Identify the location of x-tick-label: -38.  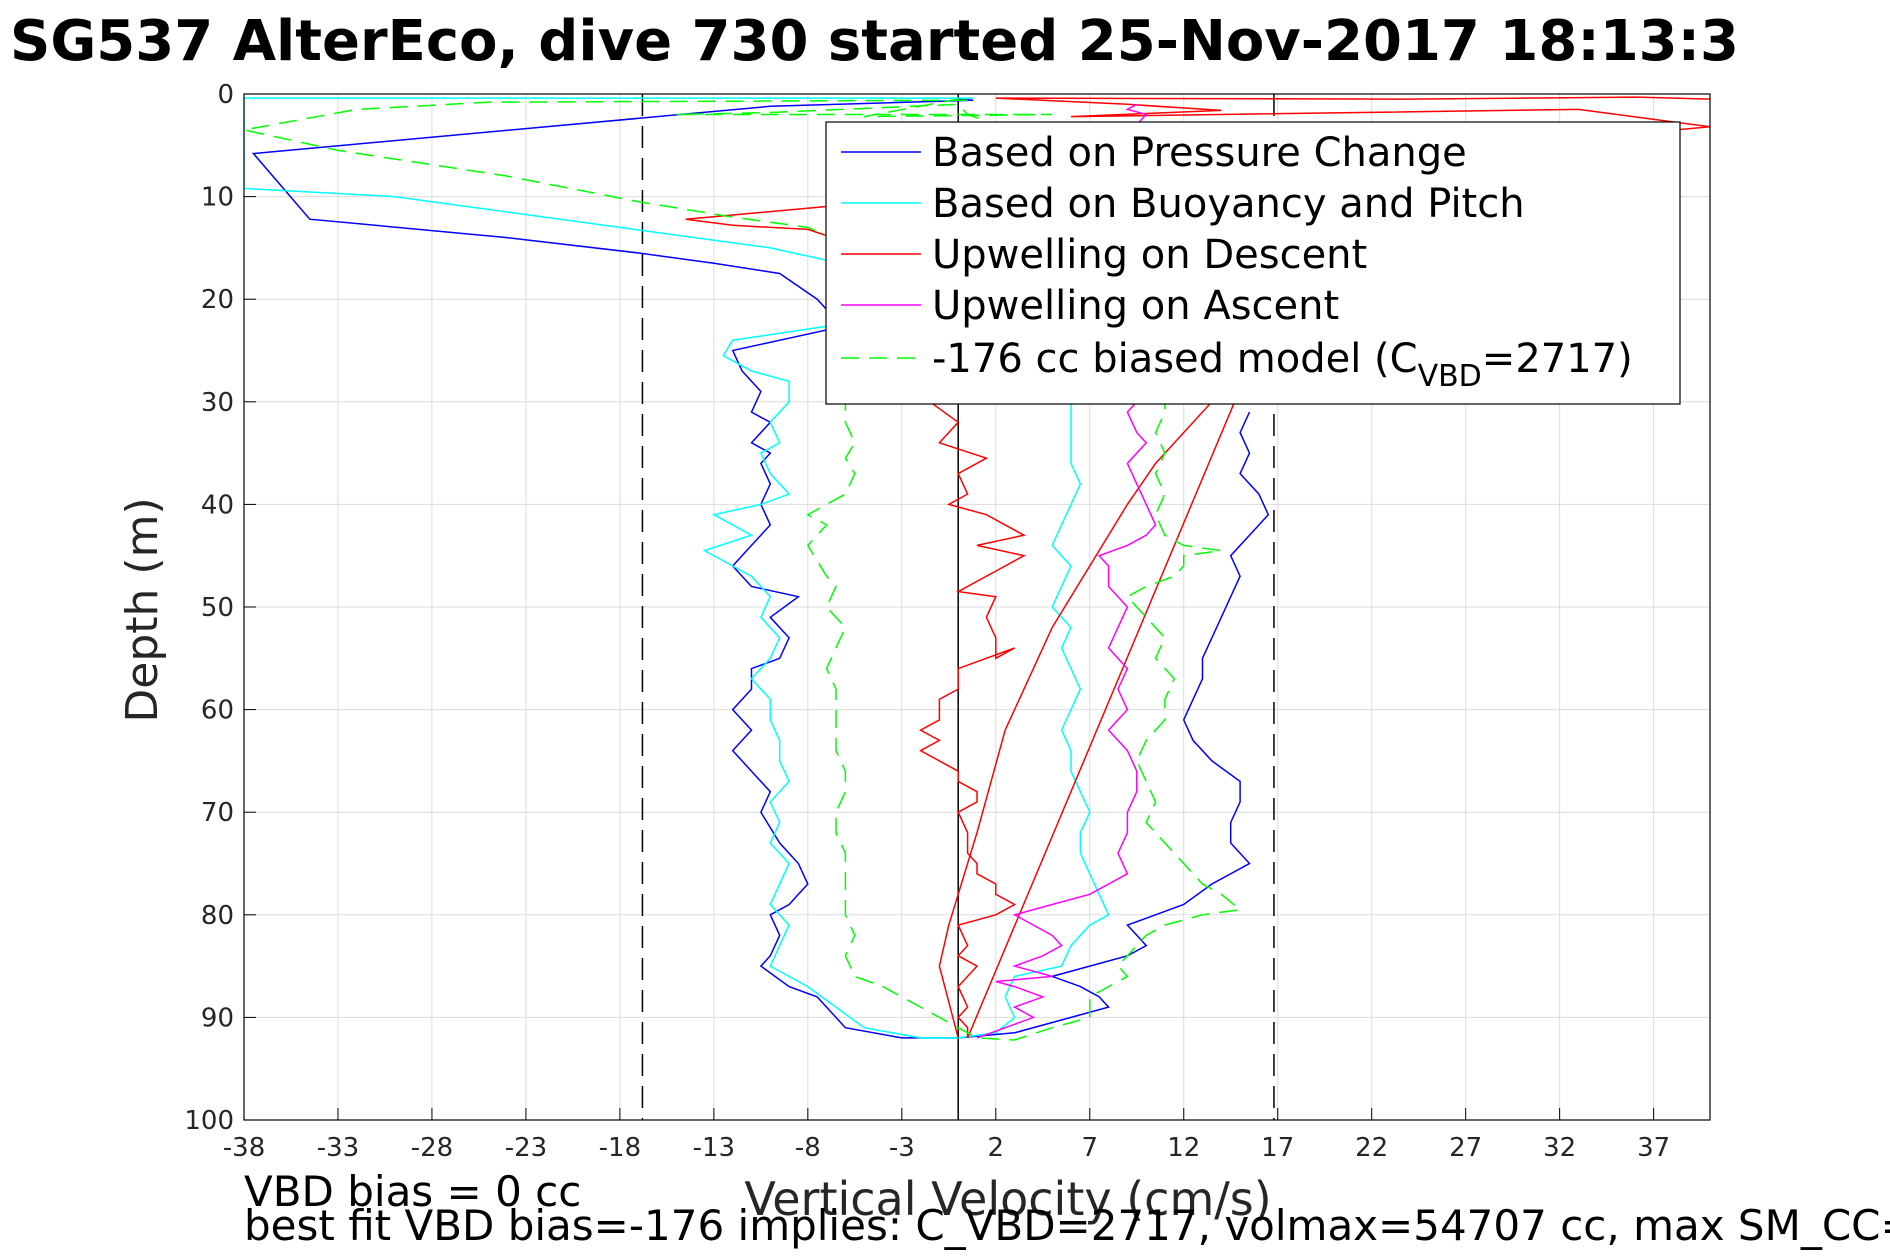
(244, 1148).